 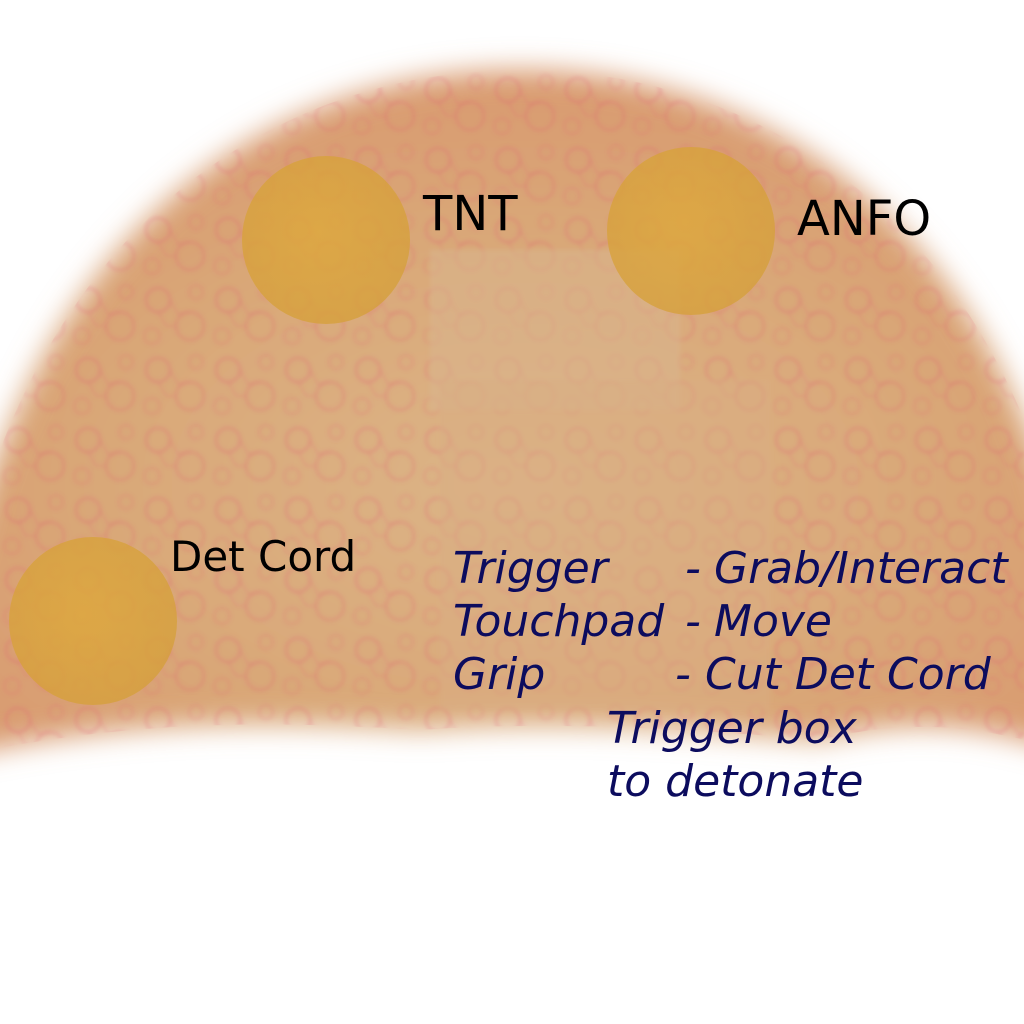 I want to click on control-key-grip: Grip, so click(x=499, y=674).